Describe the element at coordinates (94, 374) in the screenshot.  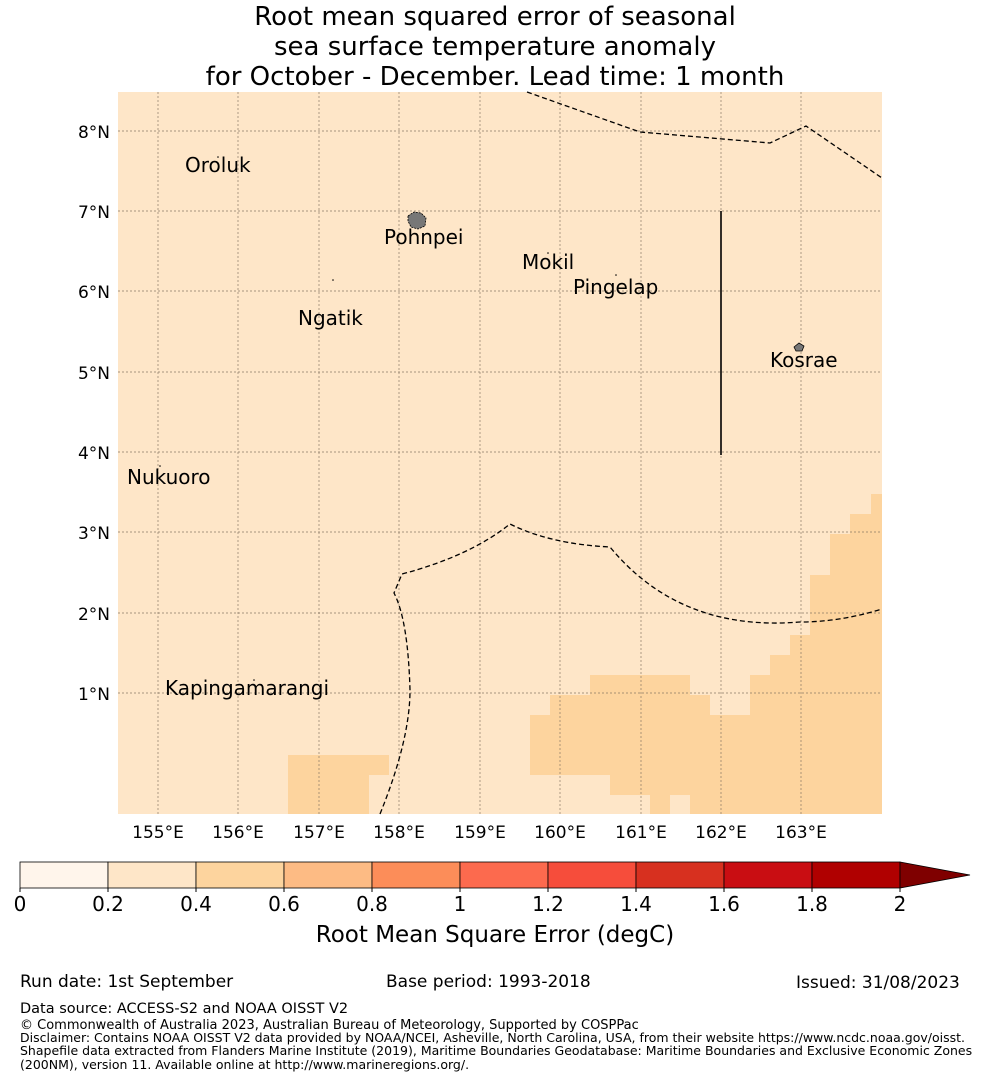
I see `lat-tick-5n: 5°N` at that location.